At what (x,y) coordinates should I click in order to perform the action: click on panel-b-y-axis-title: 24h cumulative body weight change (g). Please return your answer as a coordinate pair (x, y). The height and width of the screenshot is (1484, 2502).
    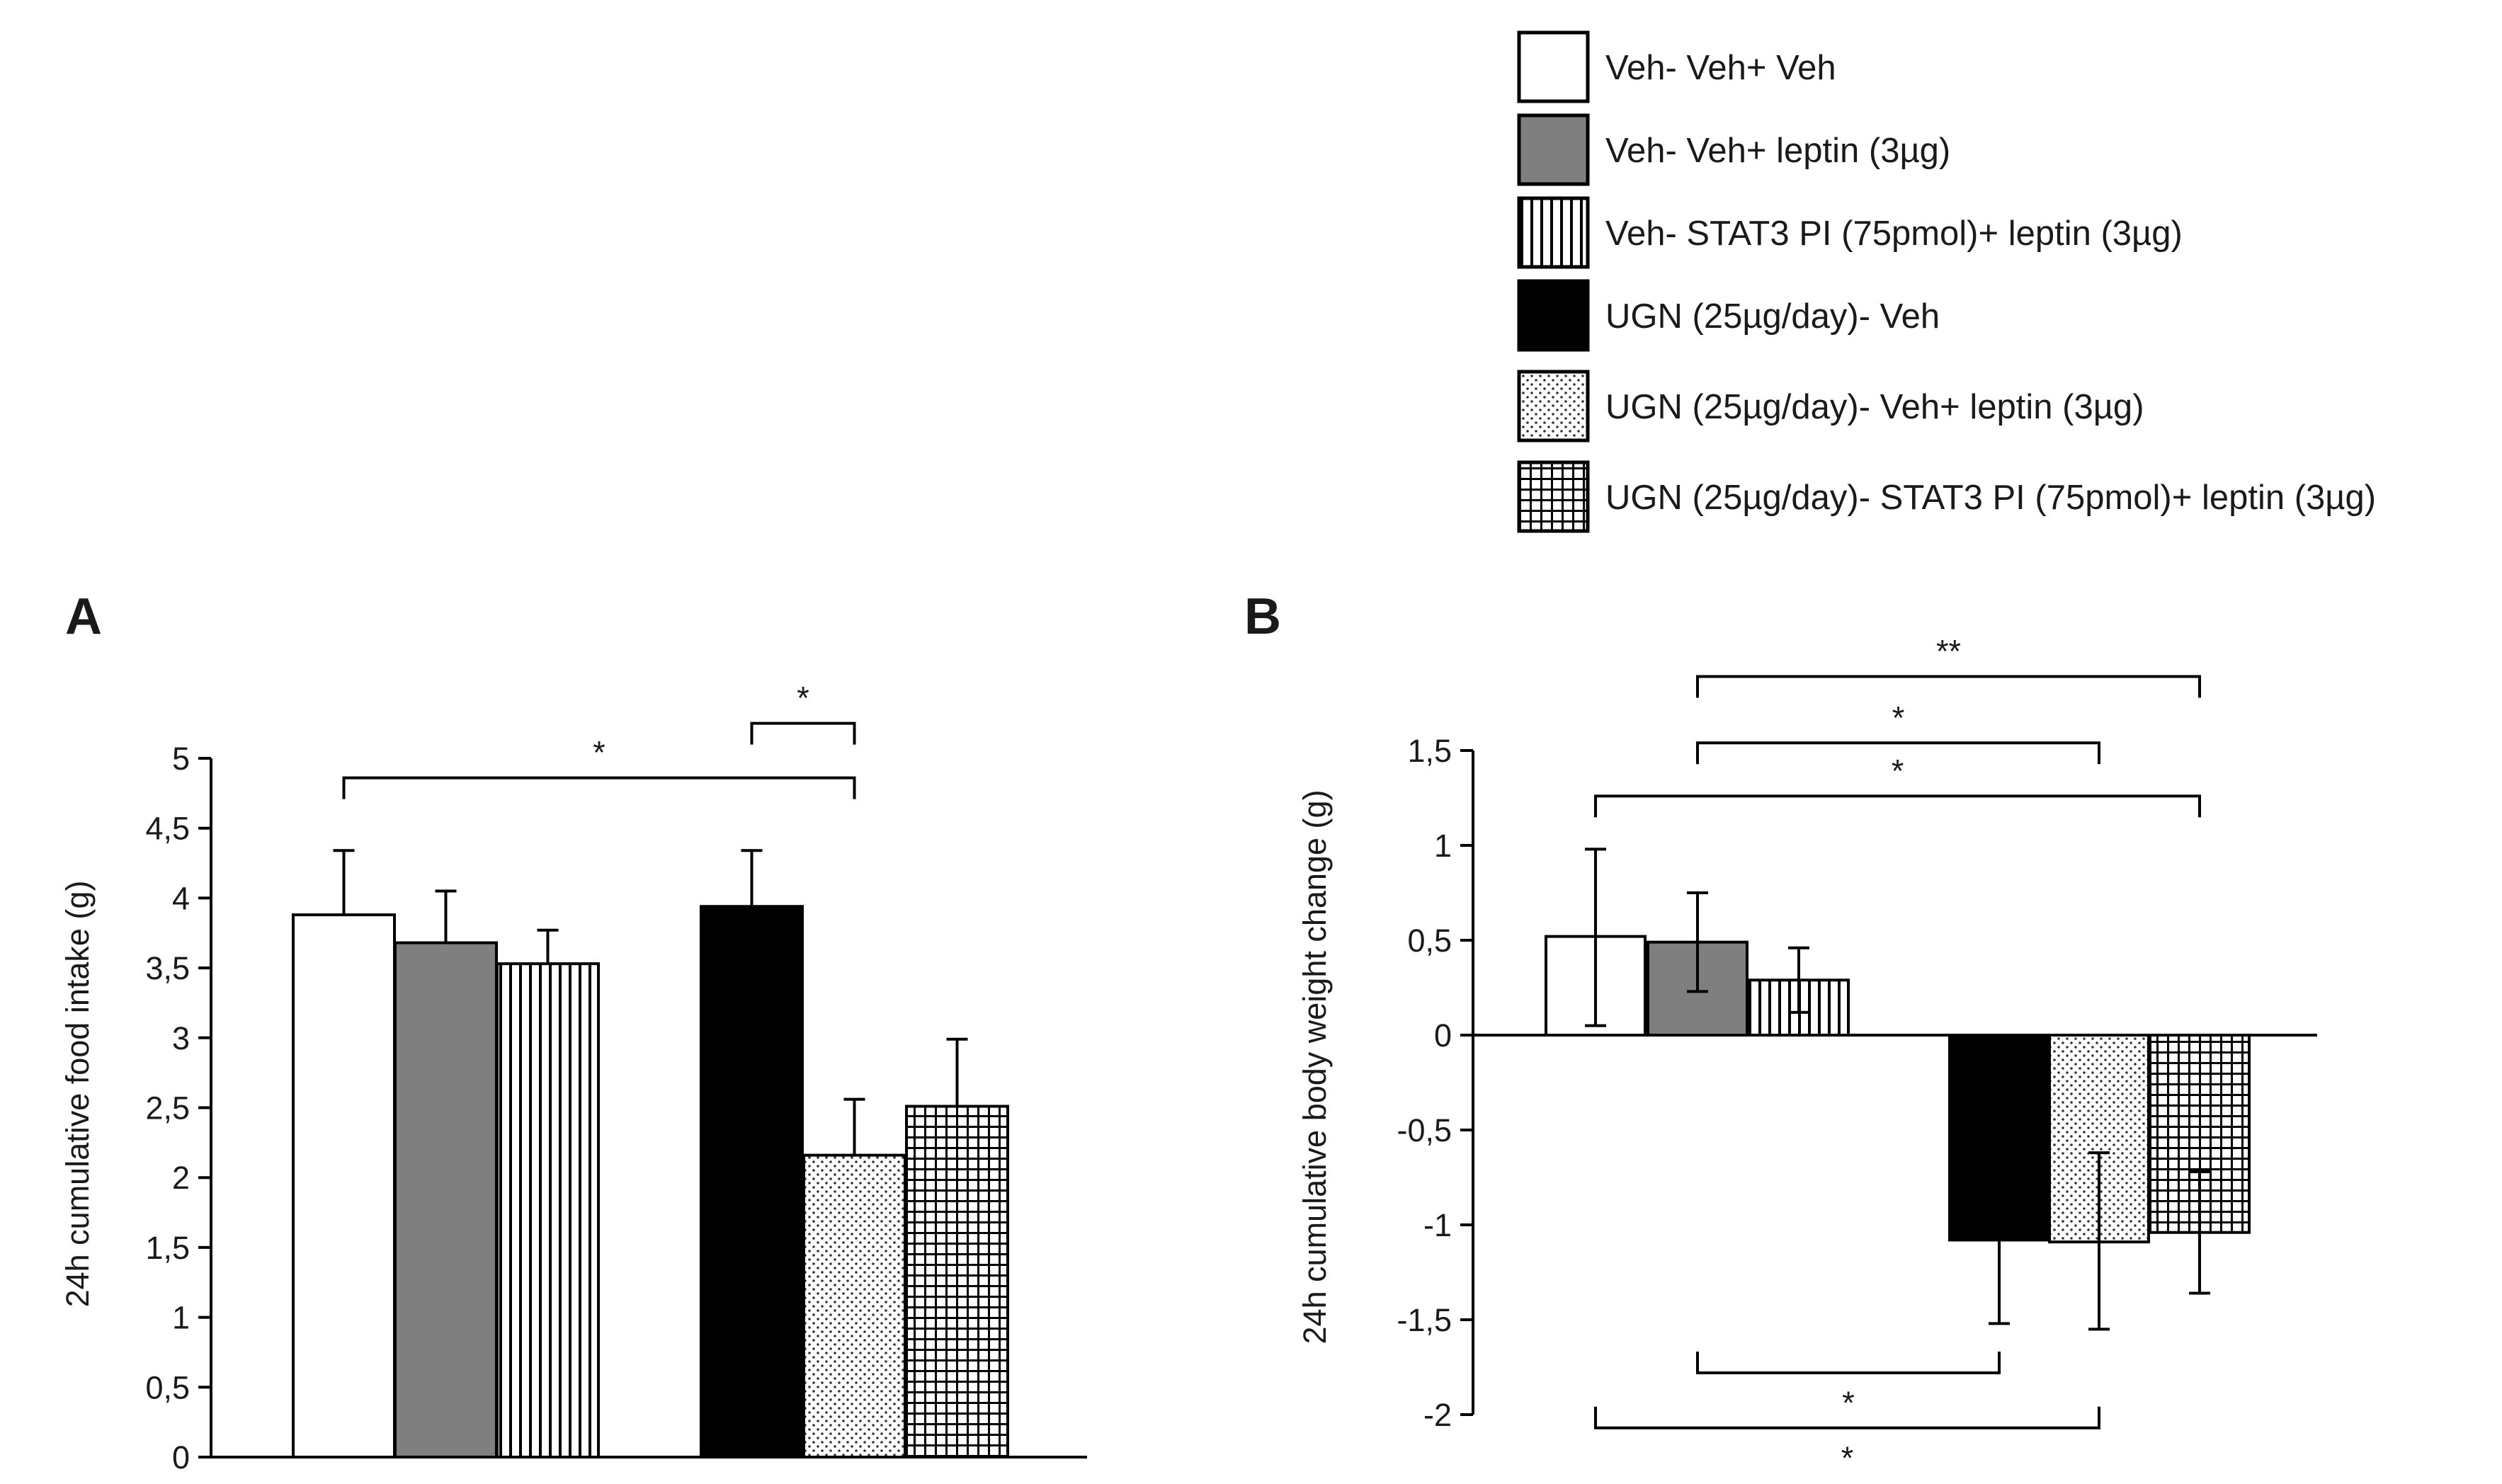
    Looking at the image, I should click on (1315, 1067).